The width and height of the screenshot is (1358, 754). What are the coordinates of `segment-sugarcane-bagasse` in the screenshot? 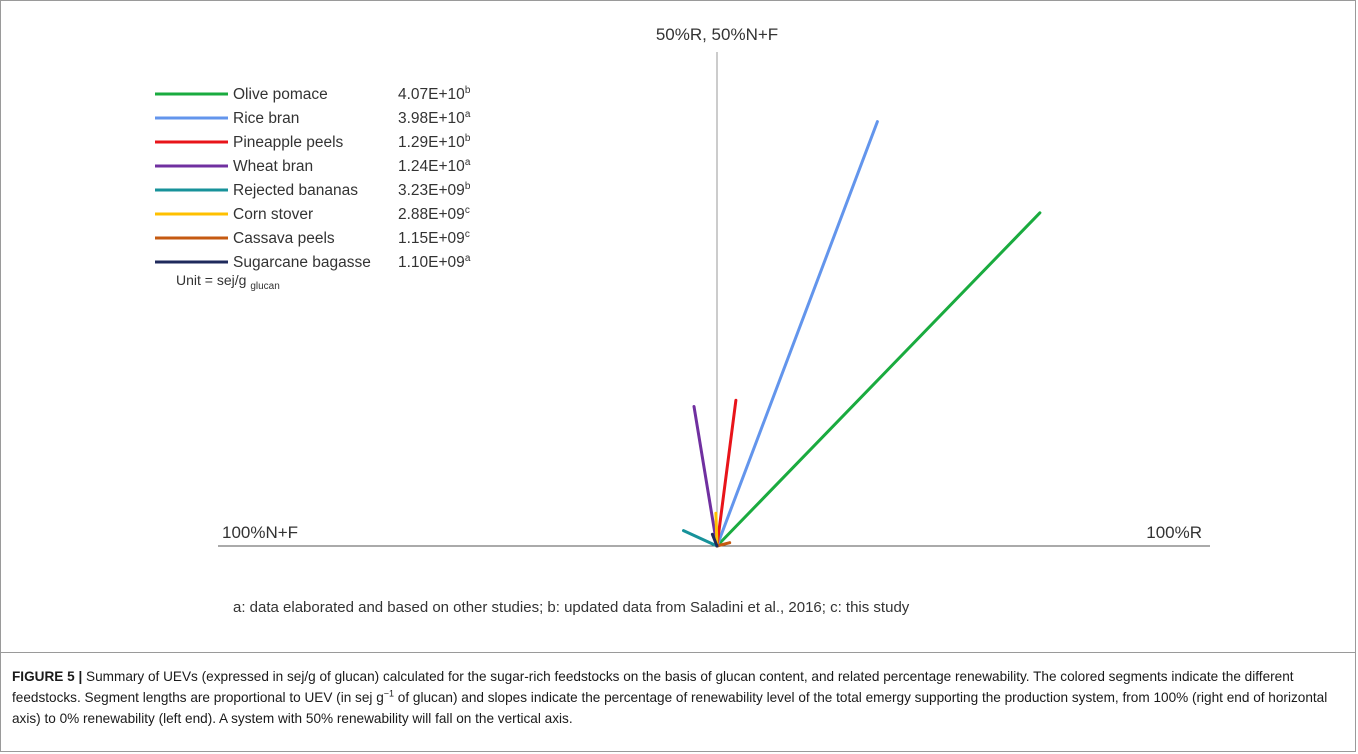 It's located at (714, 540).